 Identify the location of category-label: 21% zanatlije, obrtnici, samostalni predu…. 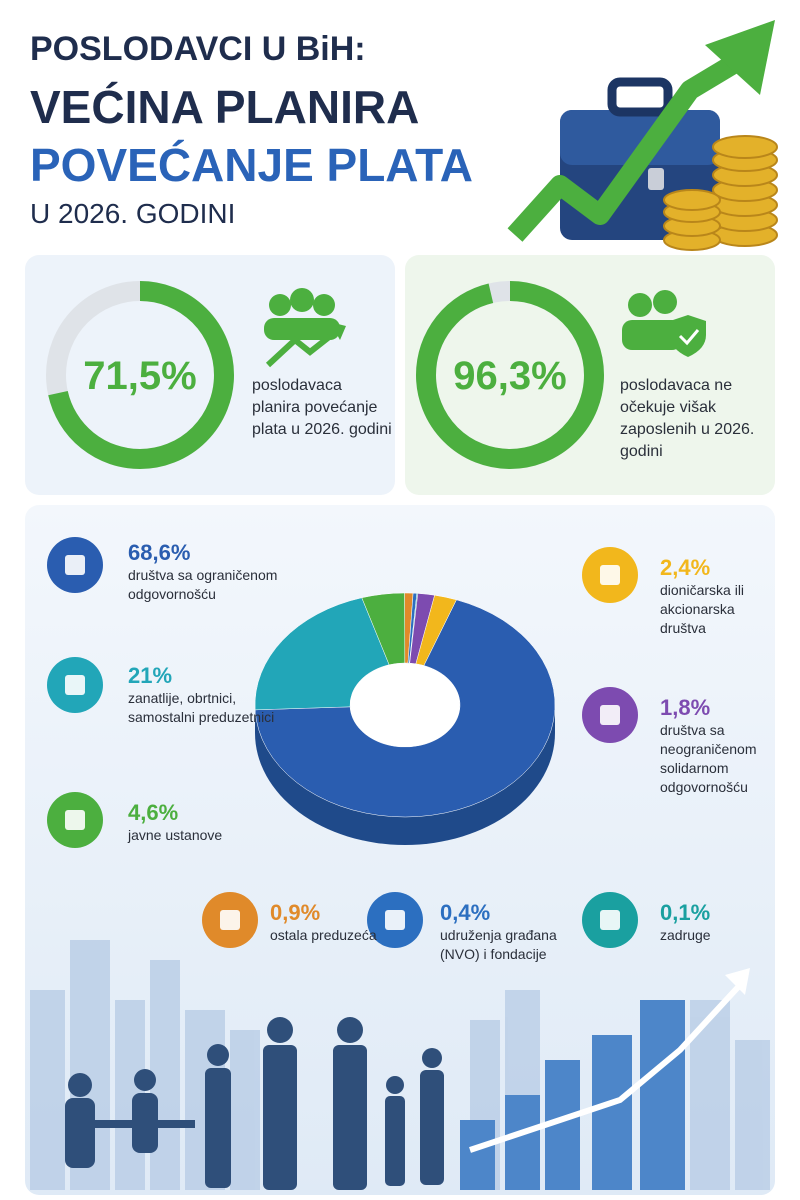
(203, 695).